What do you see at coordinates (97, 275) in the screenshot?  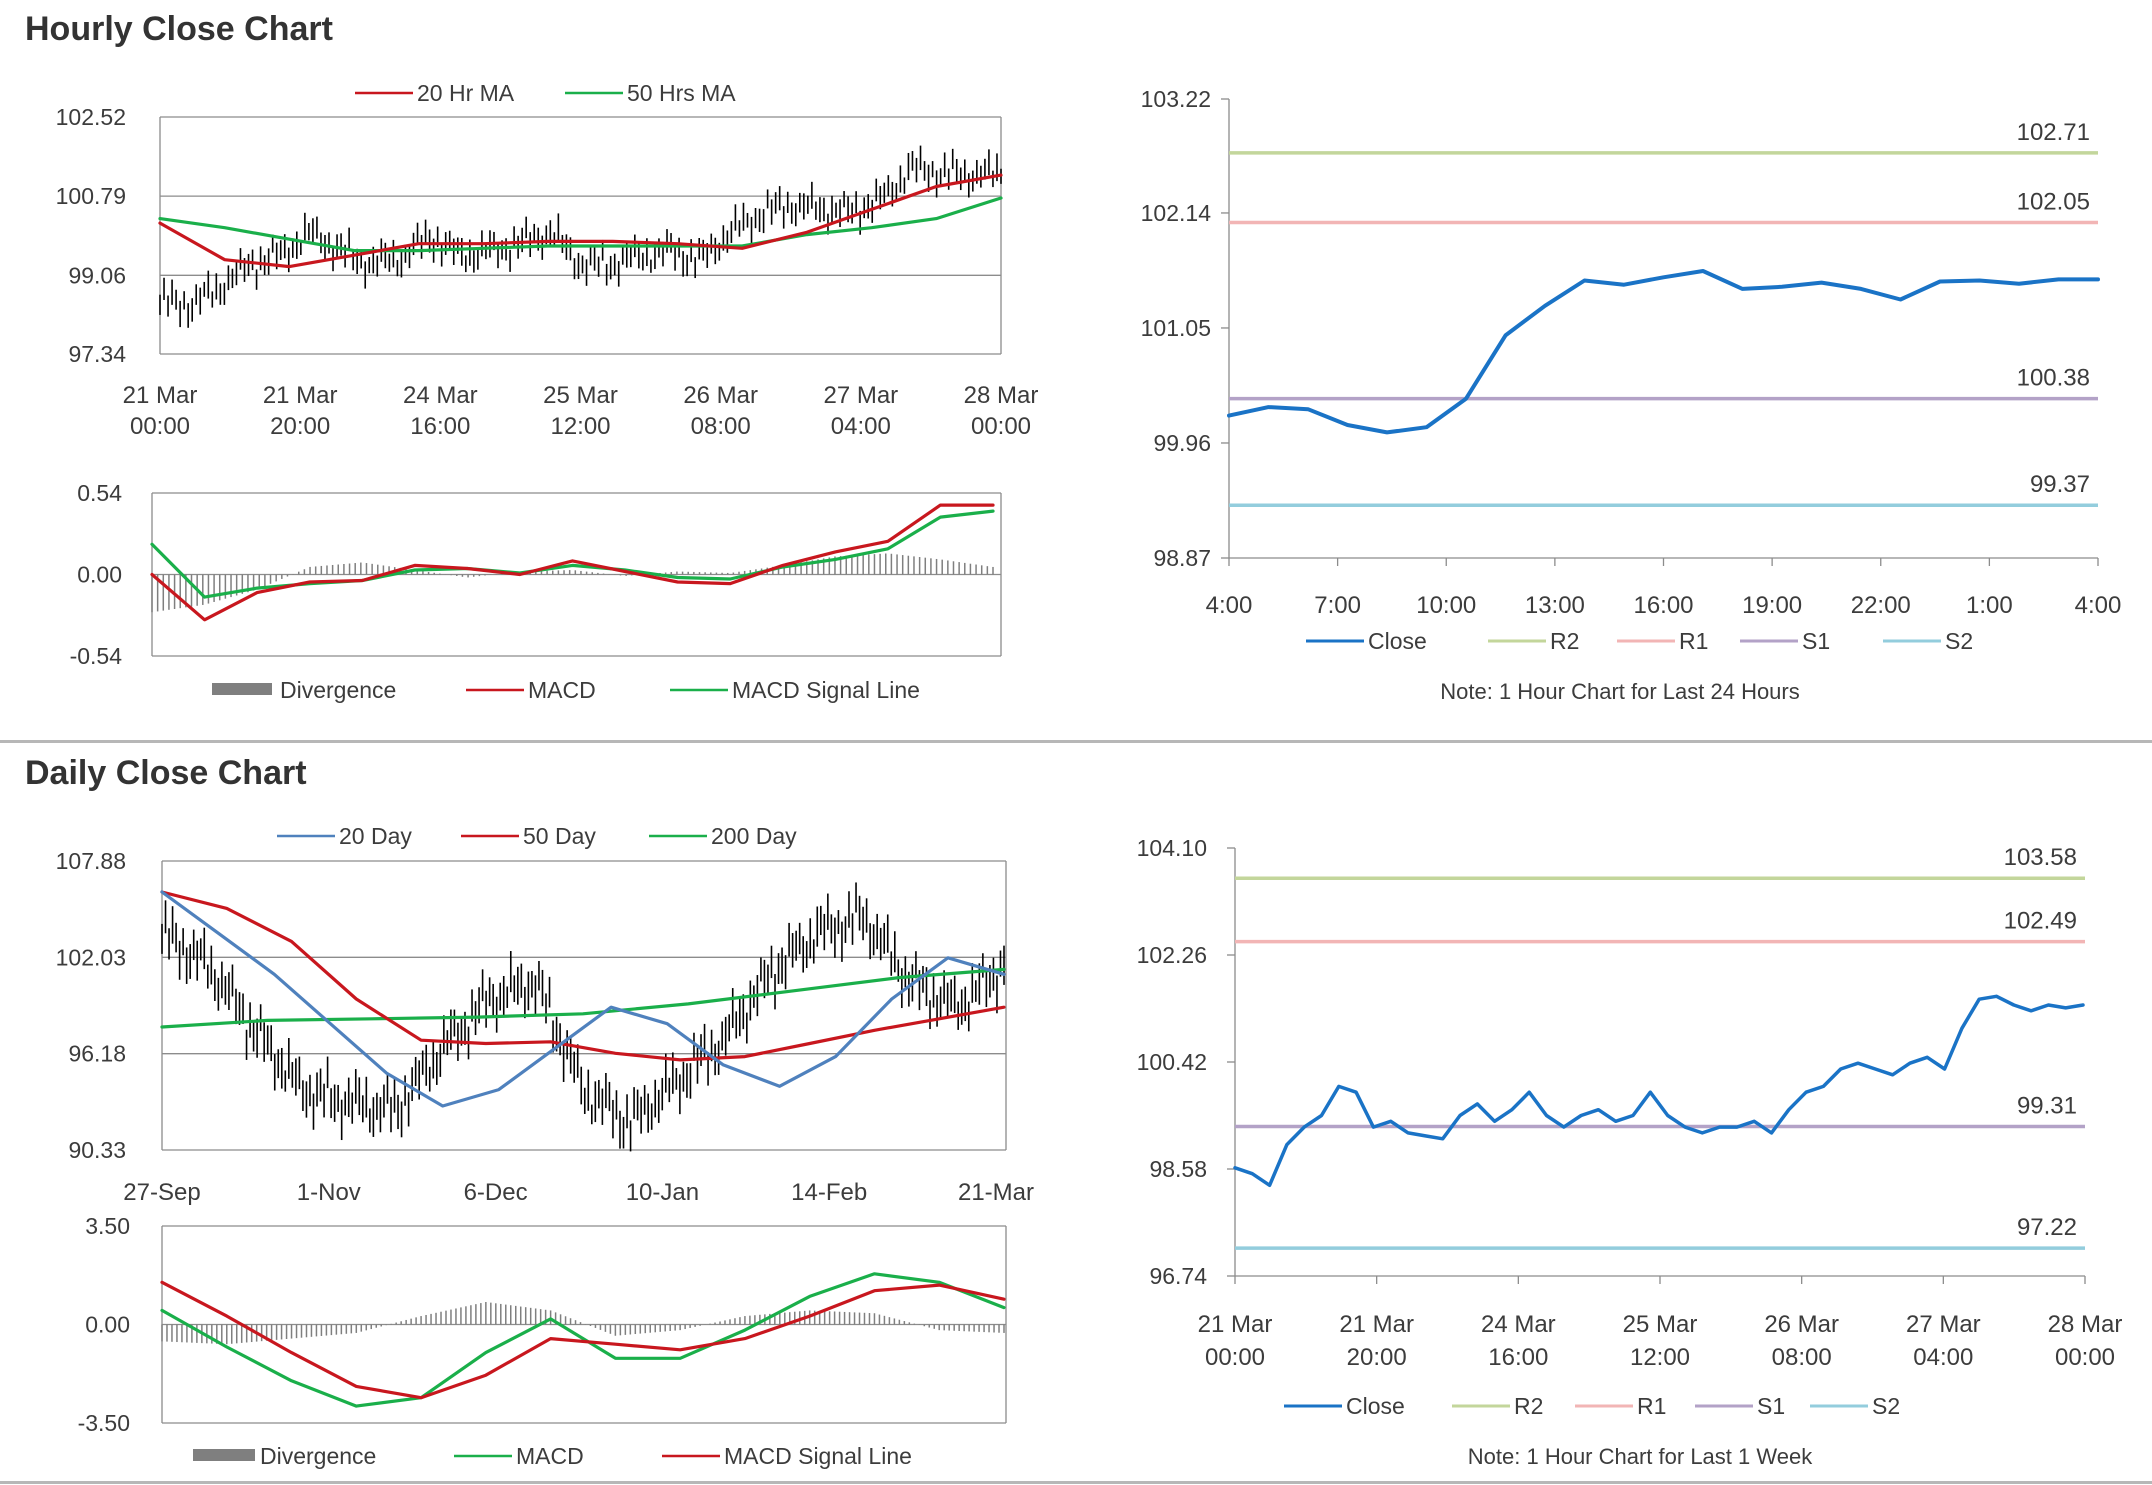 I see `hourly-price-y-tick: 99.06` at bounding box center [97, 275].